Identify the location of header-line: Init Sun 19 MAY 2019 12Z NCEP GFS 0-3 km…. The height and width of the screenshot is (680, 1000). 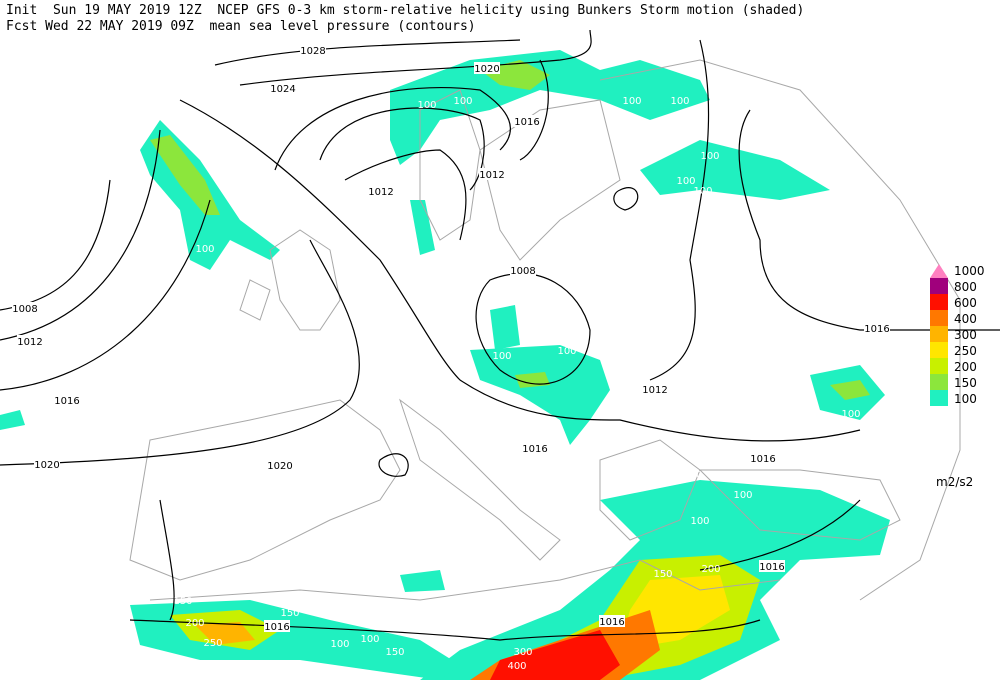
(405, 10).